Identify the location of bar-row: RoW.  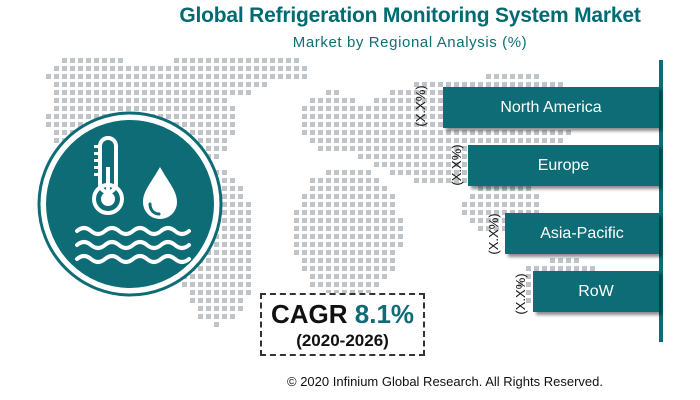
(596, 291).